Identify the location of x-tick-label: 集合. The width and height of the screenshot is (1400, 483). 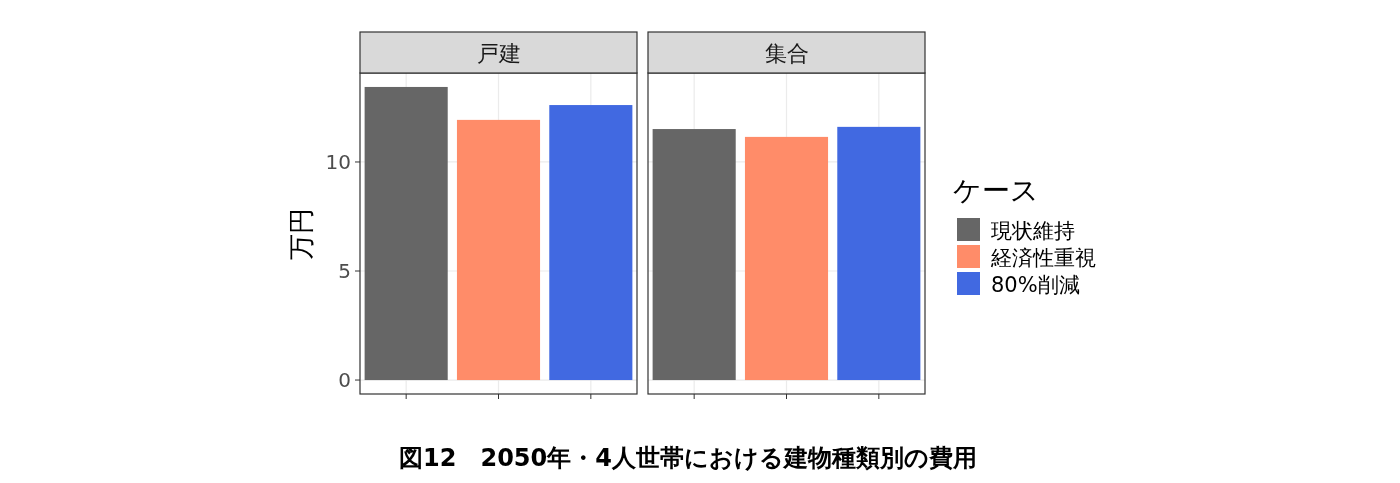
(786, 53).